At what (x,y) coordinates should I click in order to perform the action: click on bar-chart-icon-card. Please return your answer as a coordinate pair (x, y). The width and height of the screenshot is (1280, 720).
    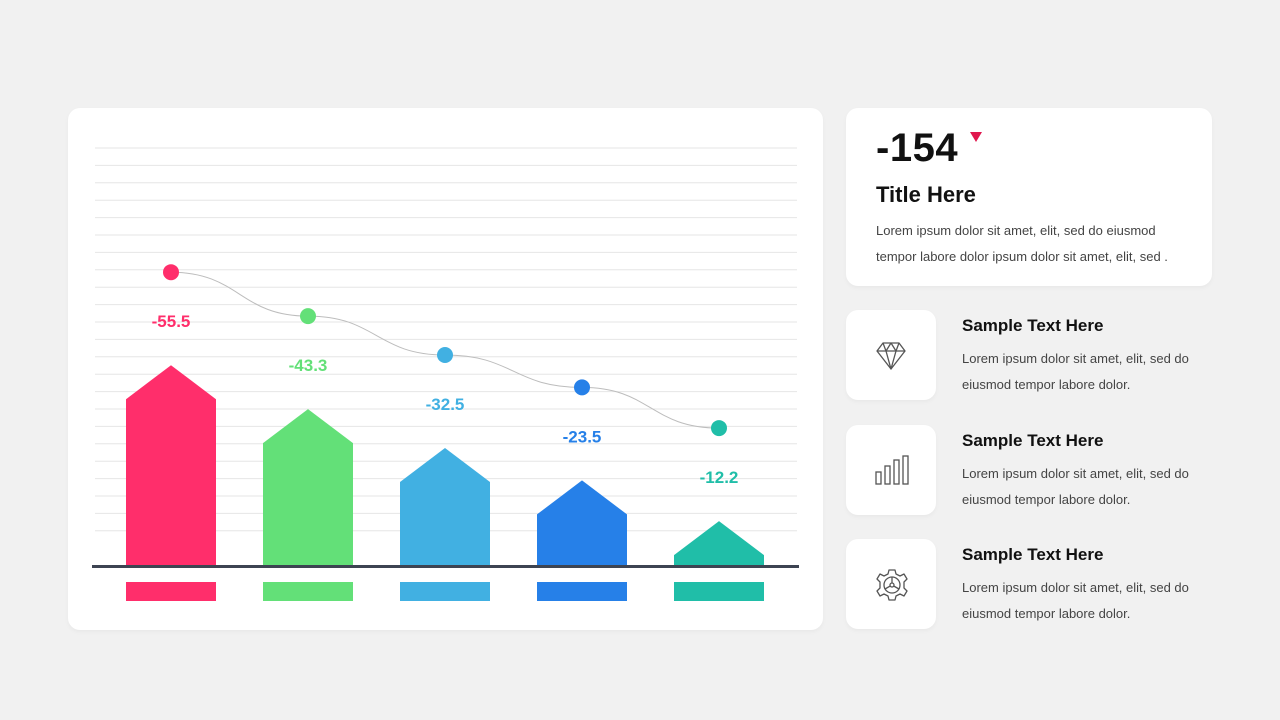
    Looking at the image, I should click on (891, 470).